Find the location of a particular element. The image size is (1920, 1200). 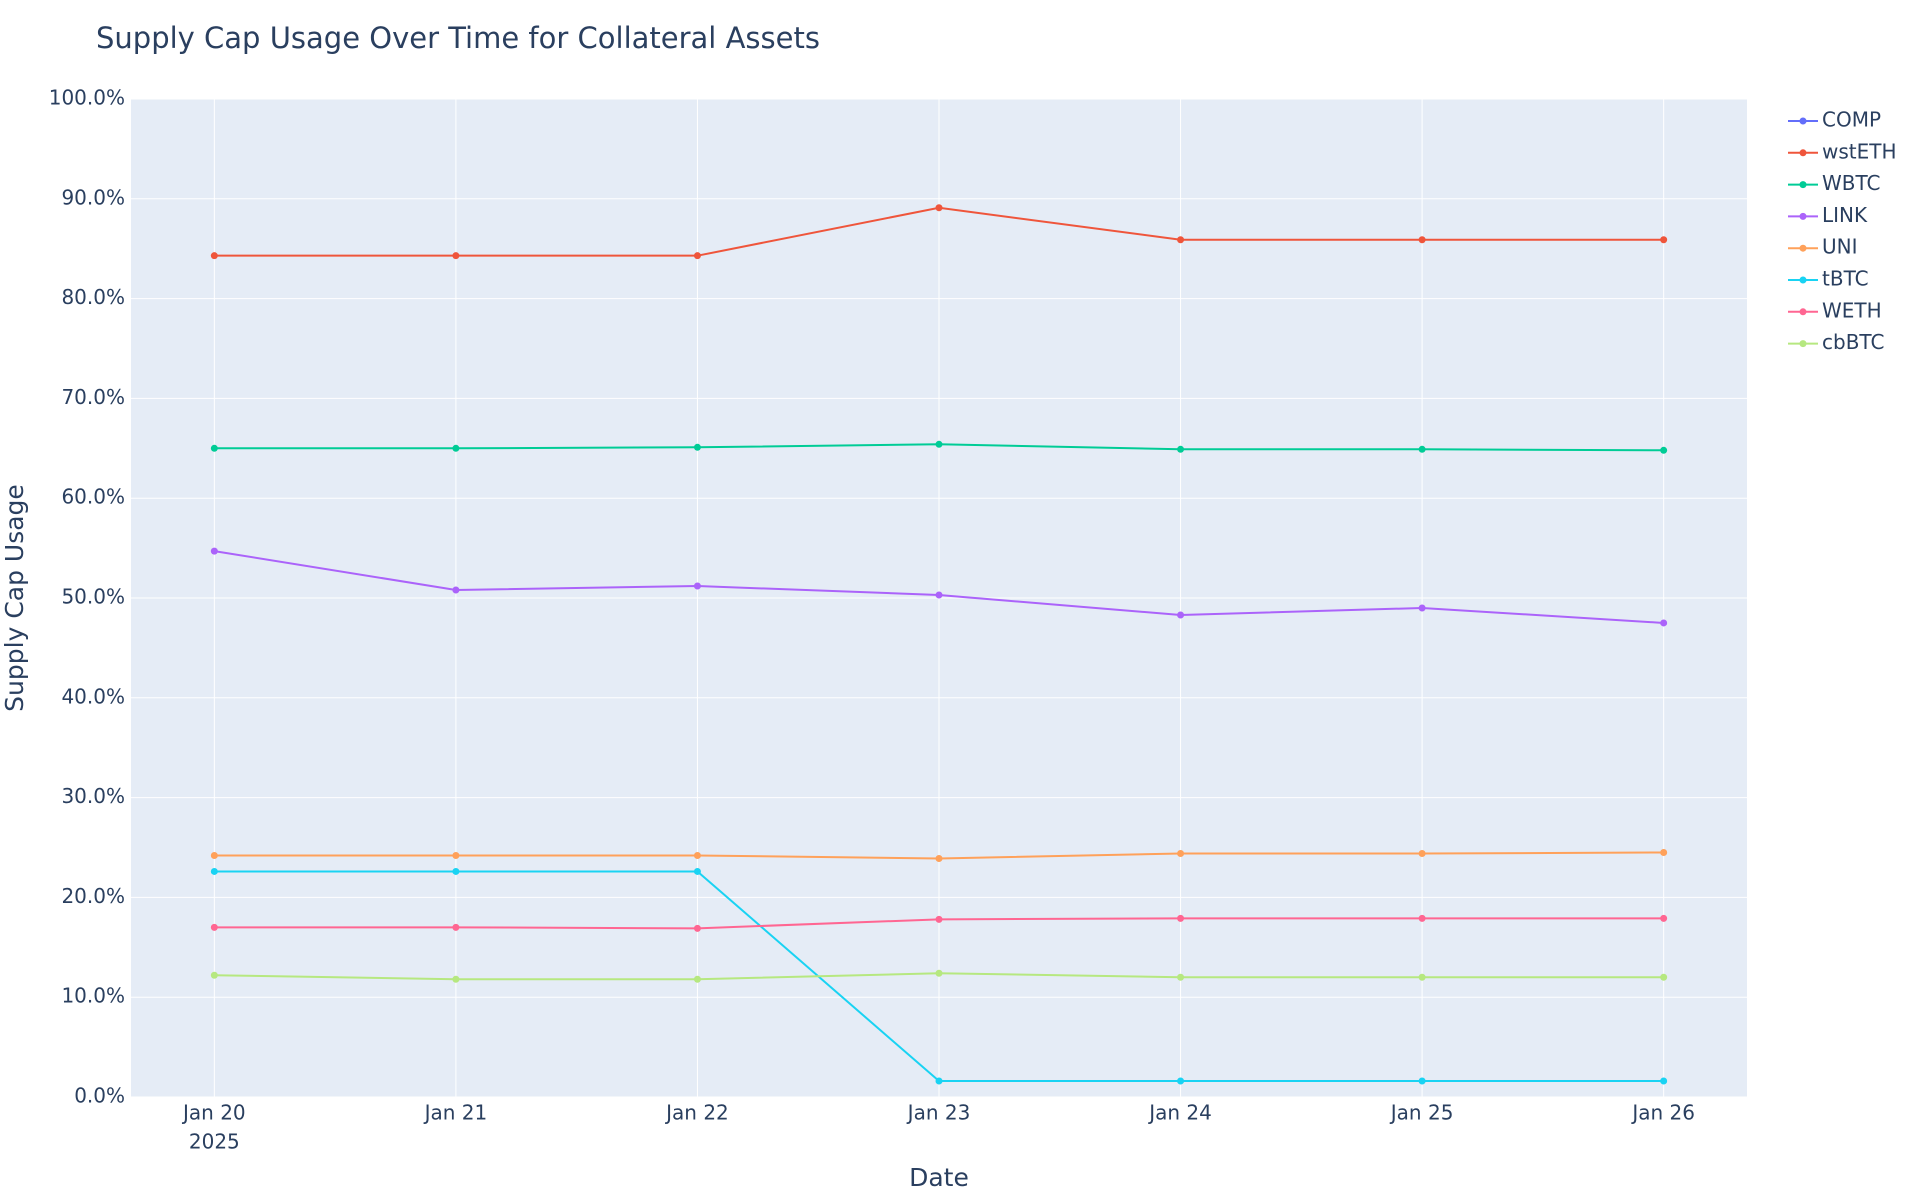

y-tick-label: 50.0% is located at coordinates (93, 597).